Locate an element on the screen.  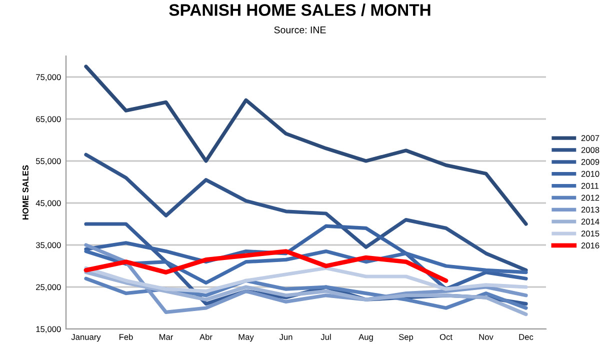
legend-label: 2013 is located at coordinates (590, 209).